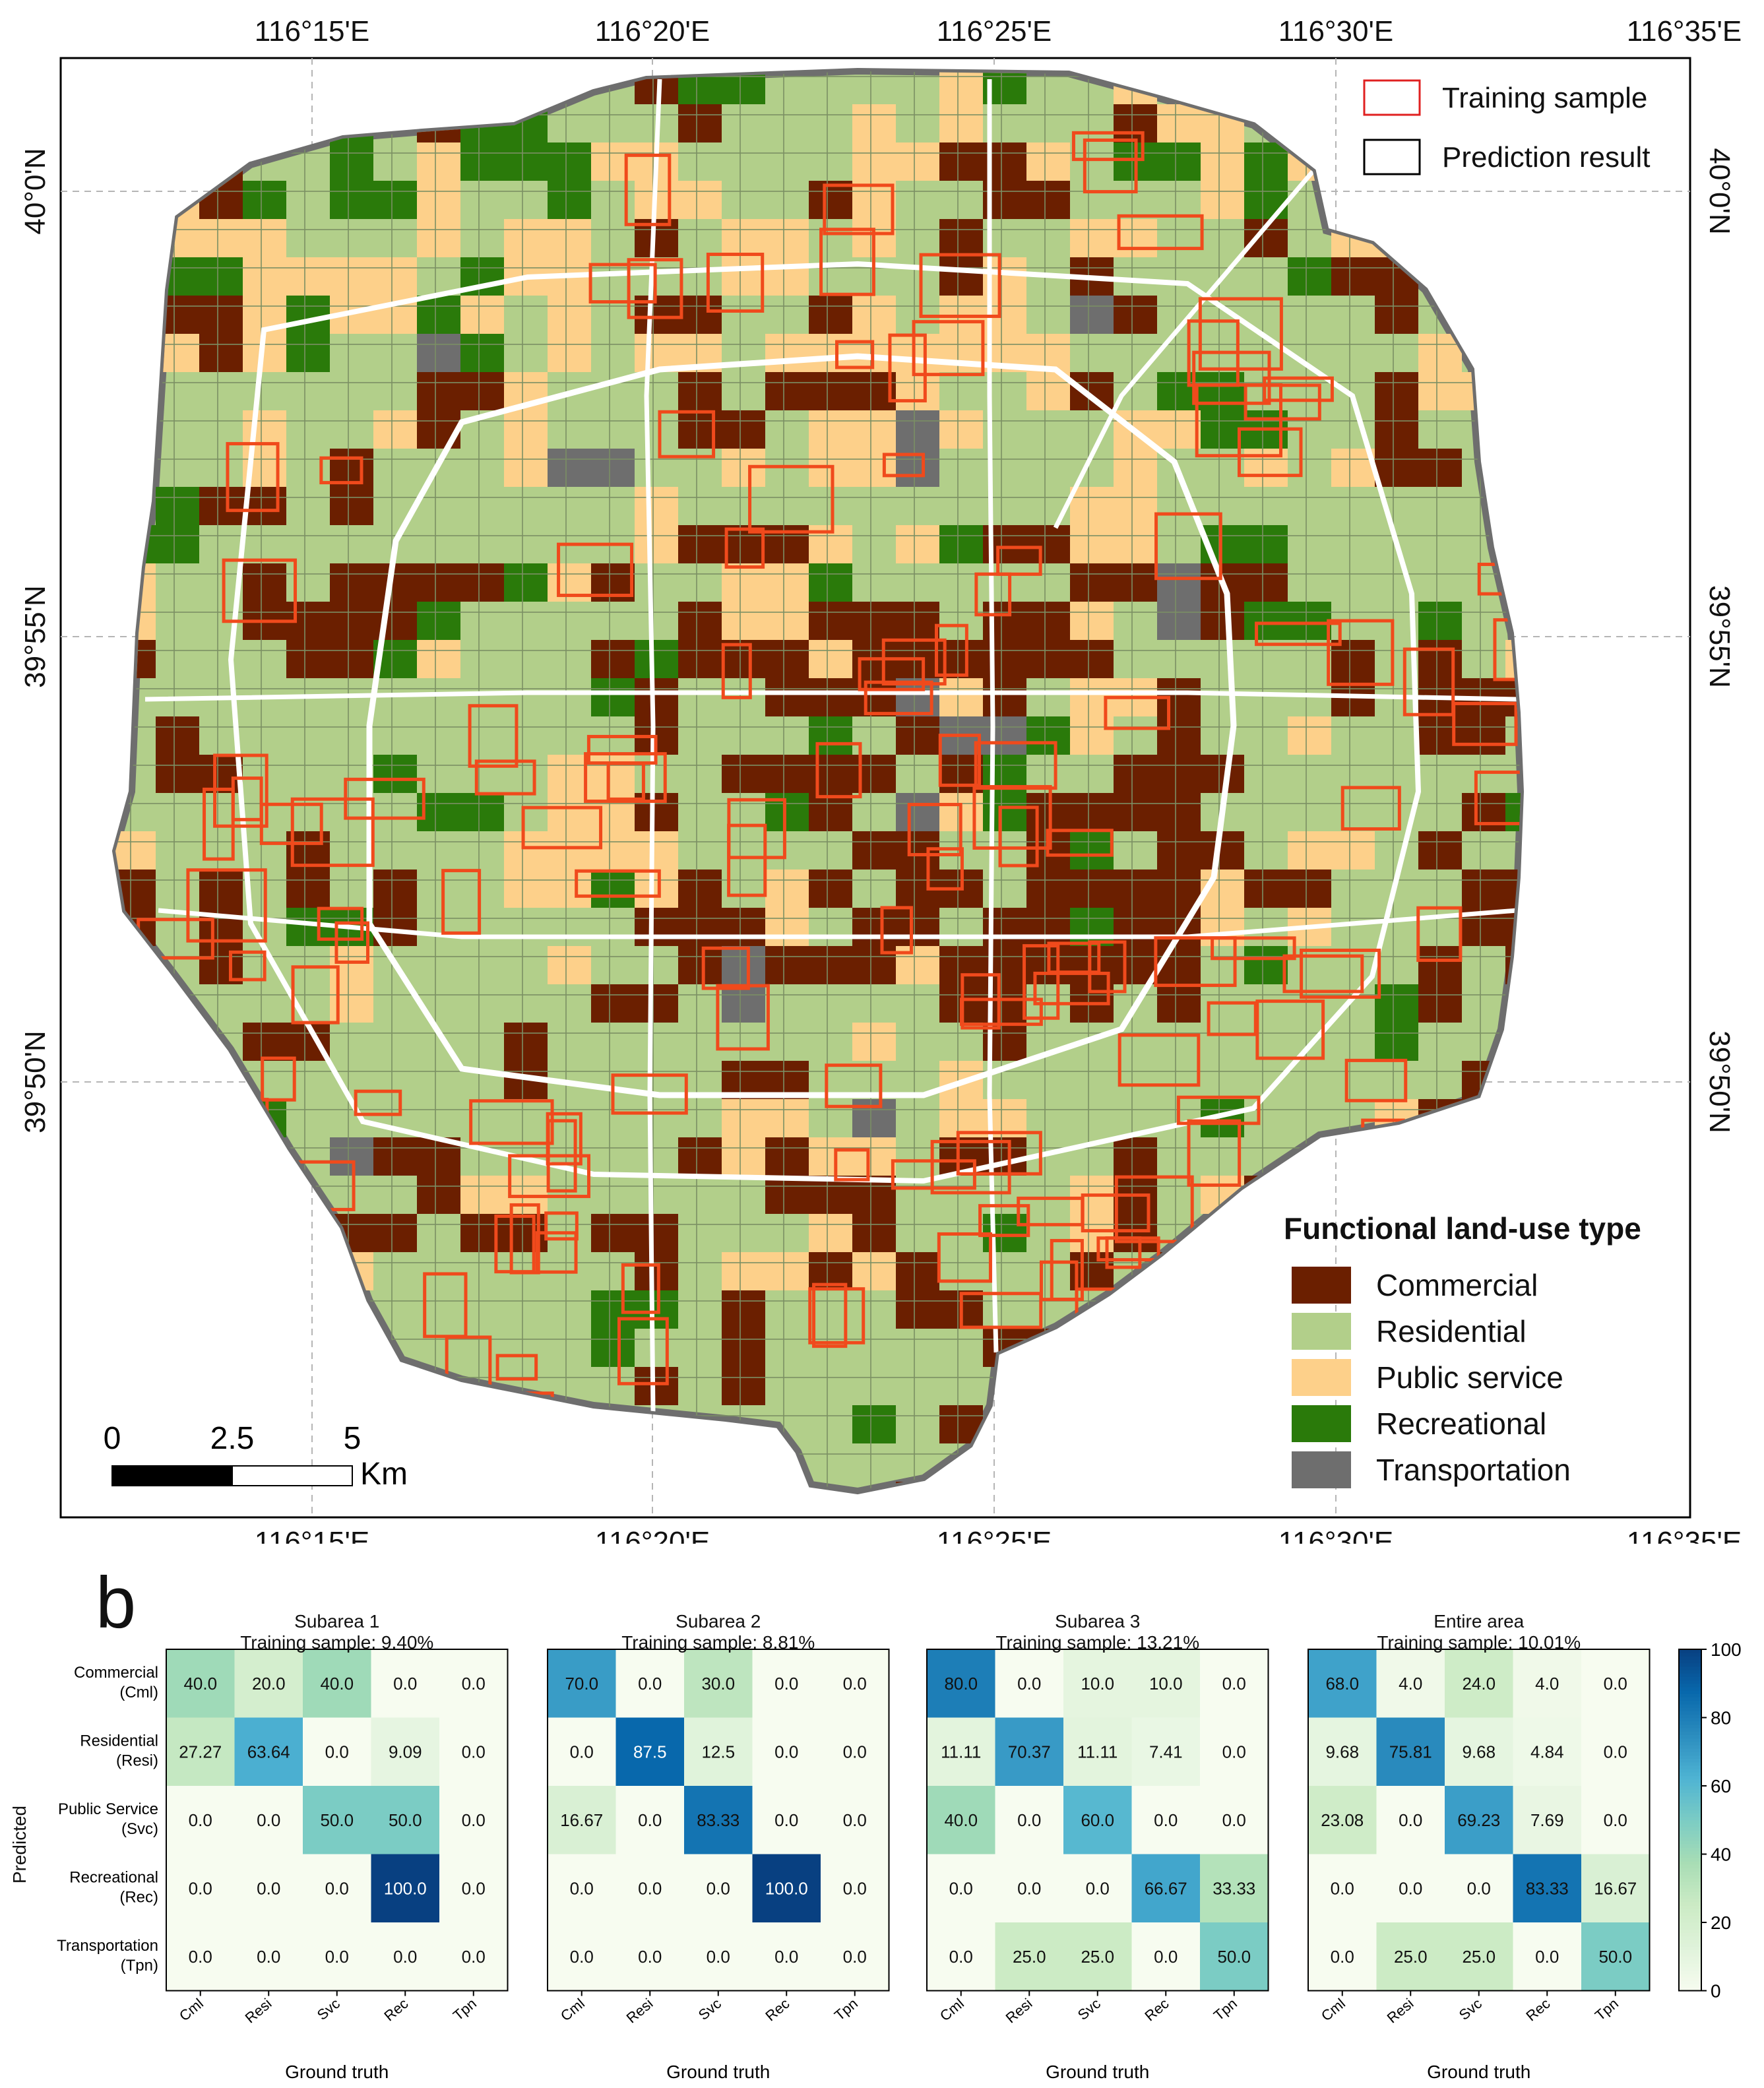 This screenshot has height=2088, width=1764. Describe the element at coordinates (777, 2009) in the screenshot. I see `column-label: Rec` at that location.